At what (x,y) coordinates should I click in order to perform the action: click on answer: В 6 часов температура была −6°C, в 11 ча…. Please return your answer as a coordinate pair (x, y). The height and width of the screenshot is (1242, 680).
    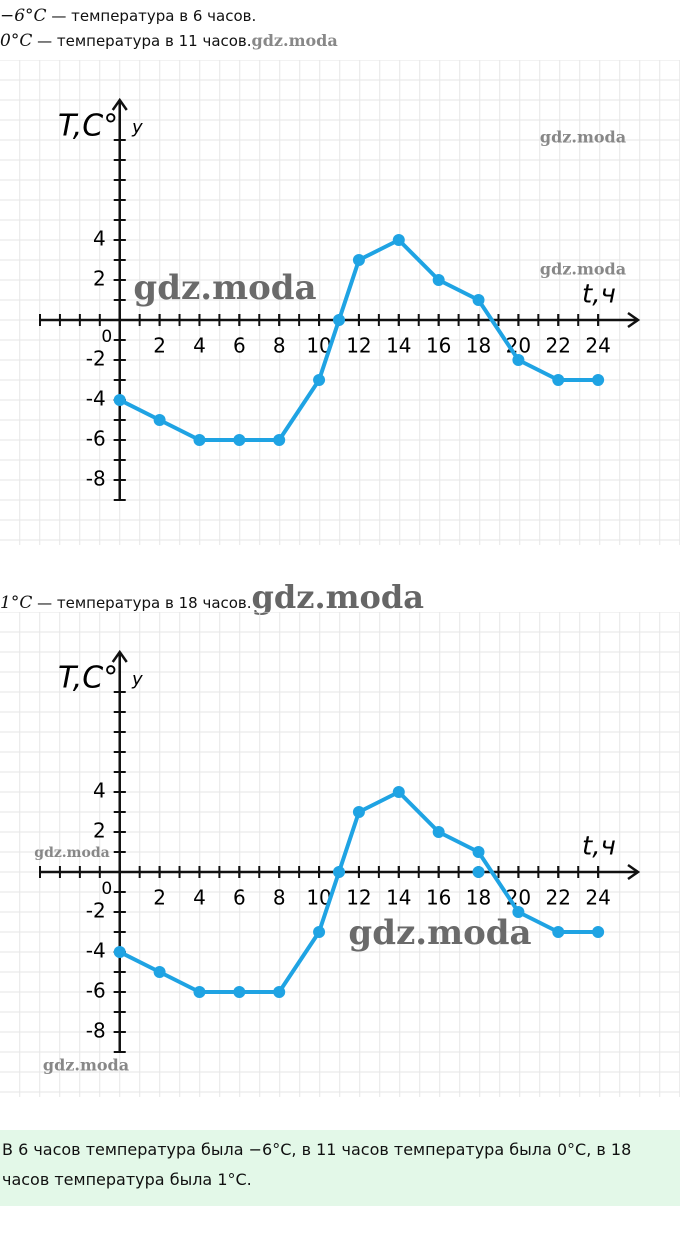
    Looking at the image, I should click on (340, 1168).